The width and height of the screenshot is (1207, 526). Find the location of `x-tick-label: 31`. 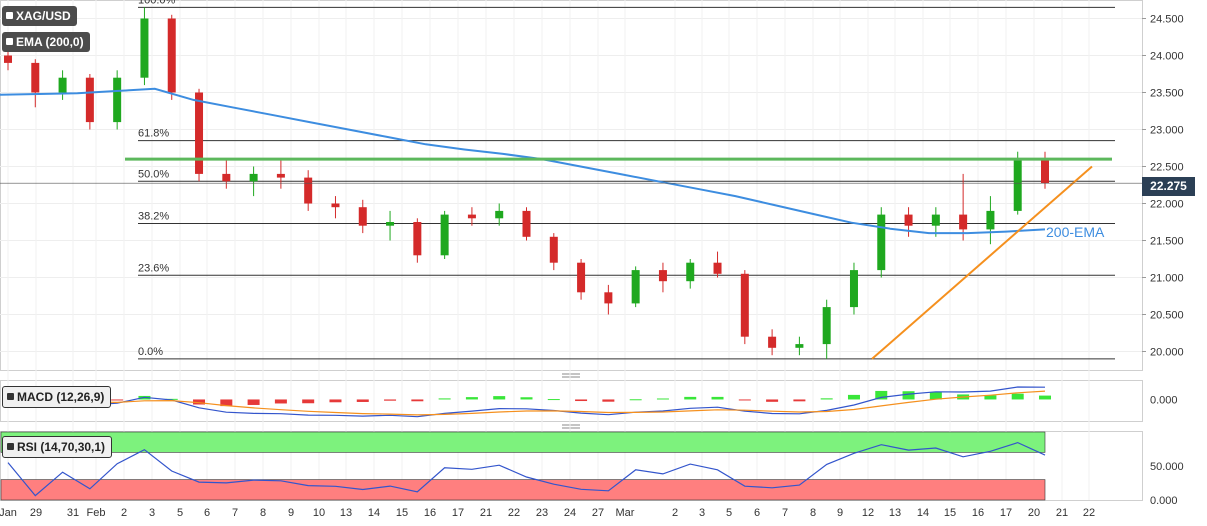

x-tick-label: 31 is located at coordinates (73, 513).